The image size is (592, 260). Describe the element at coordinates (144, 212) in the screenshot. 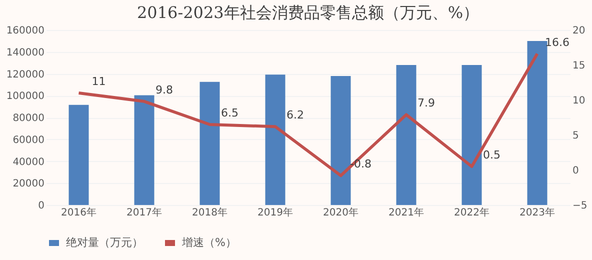

I see `x-tick-label: 2017年` at that location.